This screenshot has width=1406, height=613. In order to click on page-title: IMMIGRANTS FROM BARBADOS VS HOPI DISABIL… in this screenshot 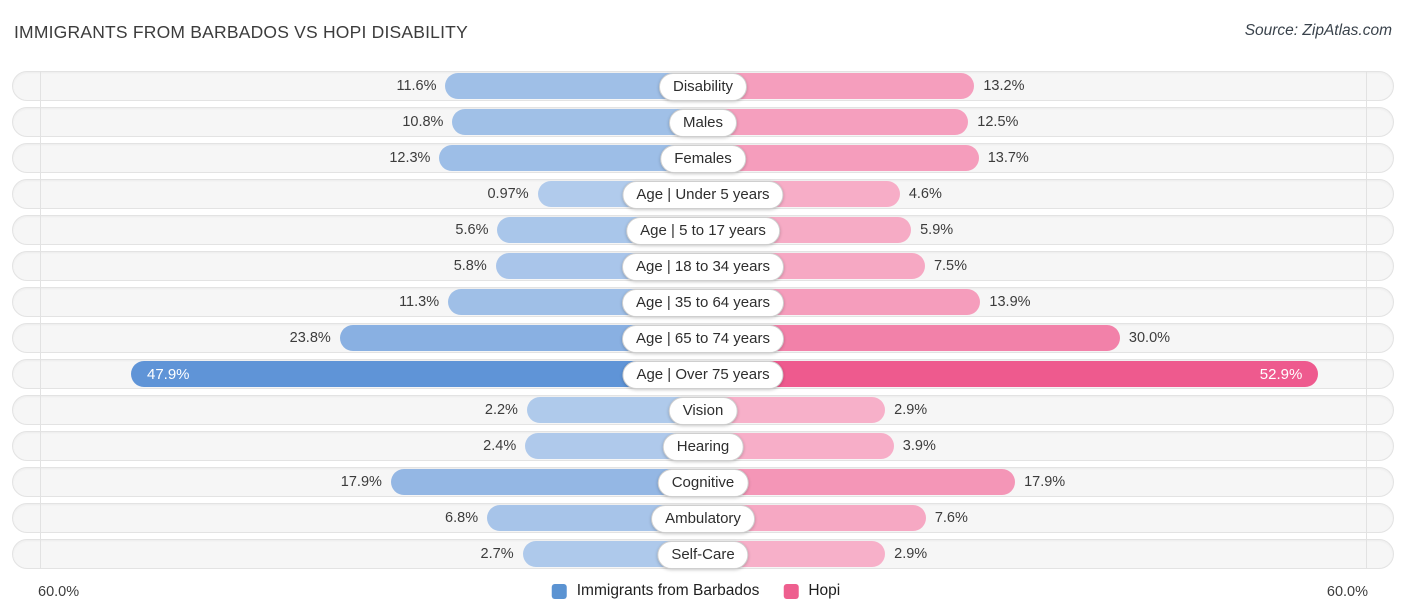, I will do `click(241, 32)`.